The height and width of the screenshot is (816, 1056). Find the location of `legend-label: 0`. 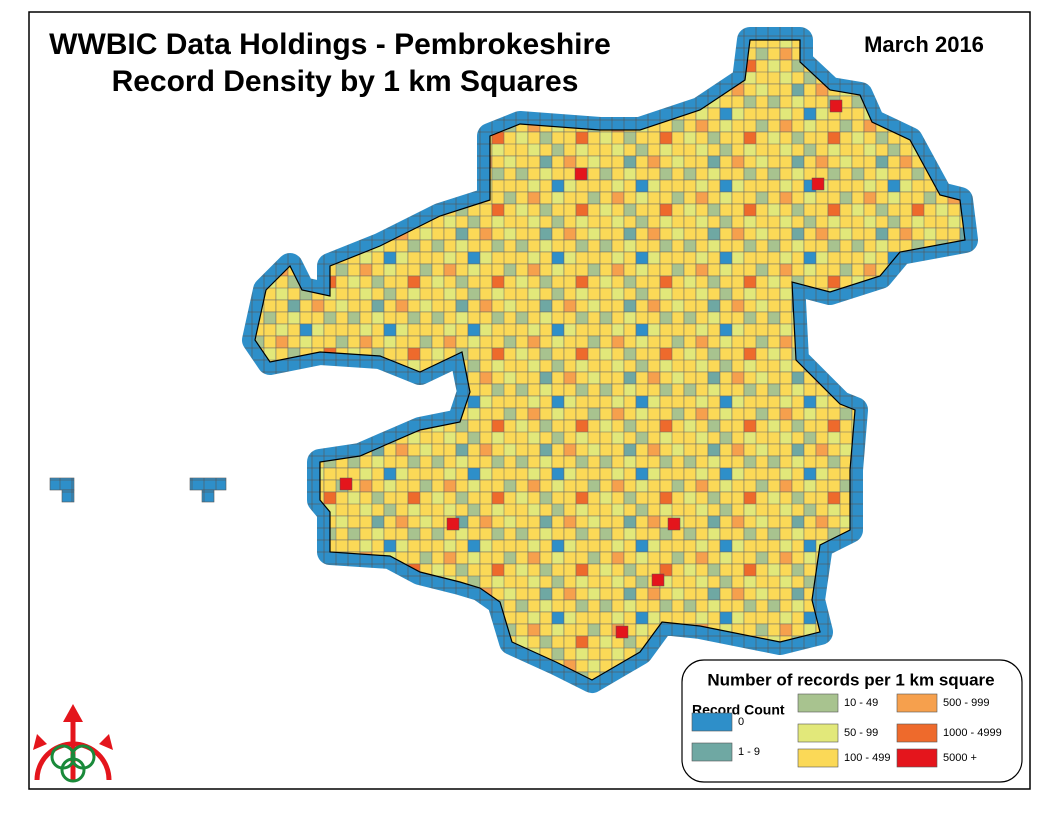

legend-label: 0 is located at coordinates (741, 722).